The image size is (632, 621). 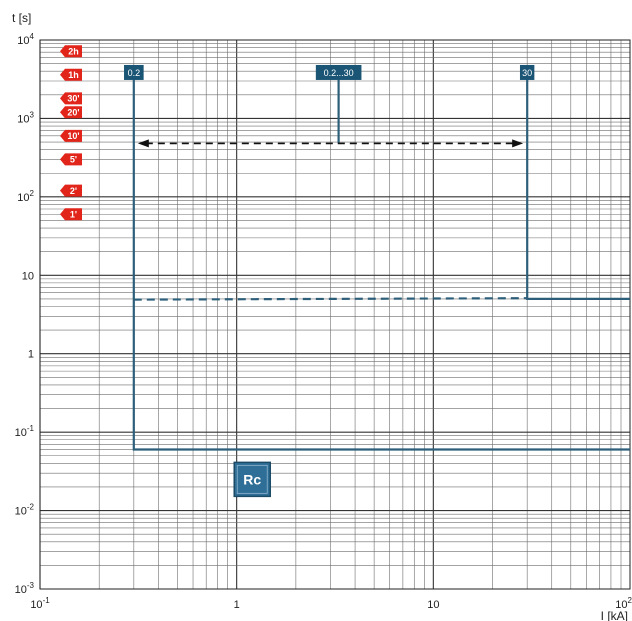 I want to click on setting-flag-label: 30, so click(x=527, y=73).